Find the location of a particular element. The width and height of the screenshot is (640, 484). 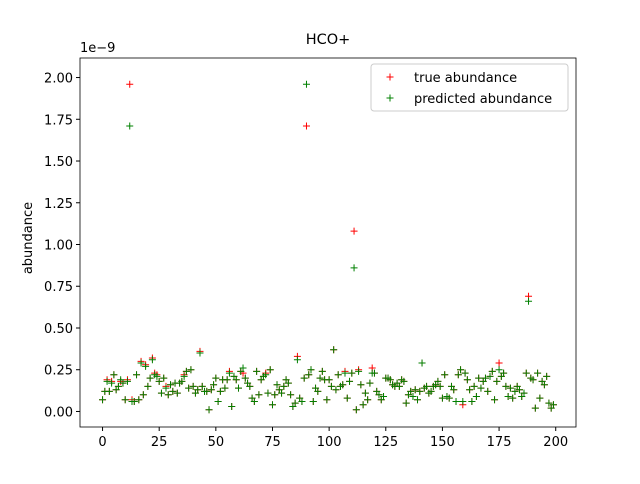

y-tick-label: 0.25 is located at coordinates (58, 371).